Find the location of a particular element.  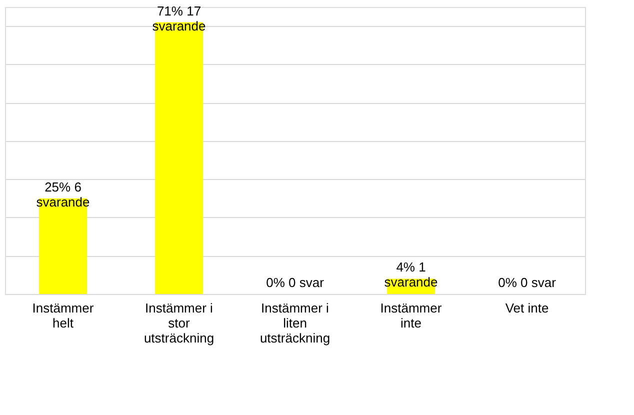

x-tick-label: Instämmer inte is located at coordinates (411, 315).